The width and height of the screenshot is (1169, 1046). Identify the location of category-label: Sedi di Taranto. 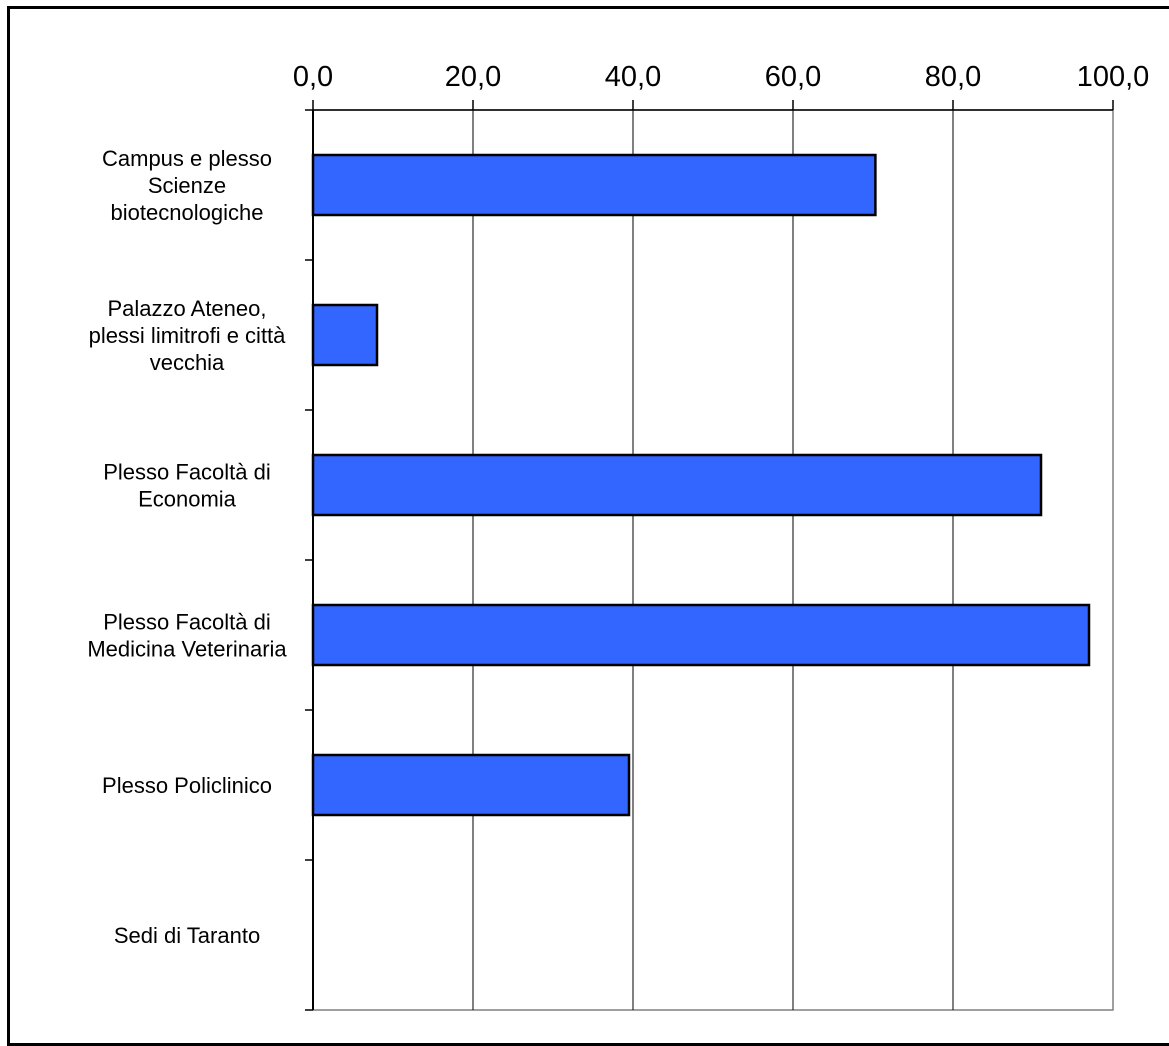
(187, 935).